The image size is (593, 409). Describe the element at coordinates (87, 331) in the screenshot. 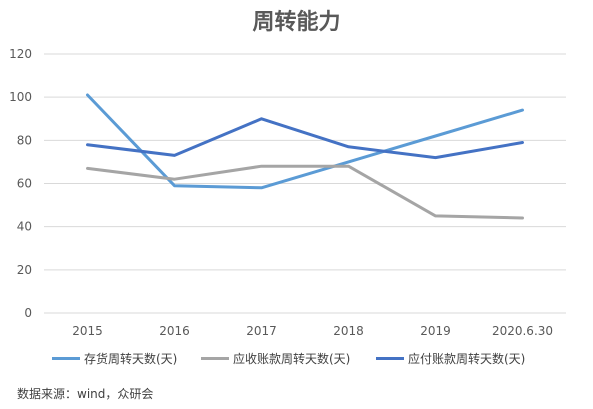

I see `x-tick-label: 2015` at that location.